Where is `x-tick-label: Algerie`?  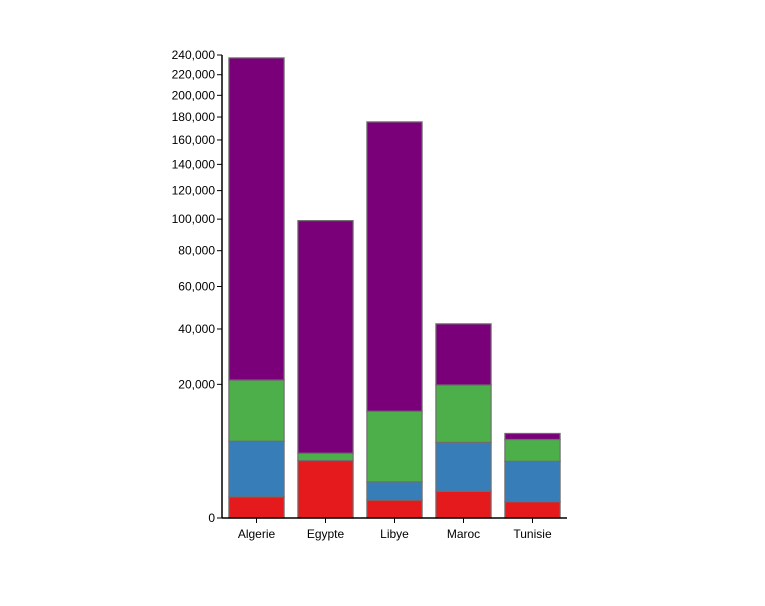
x-tick-label: Algerie is located at coordinates (257, 534).